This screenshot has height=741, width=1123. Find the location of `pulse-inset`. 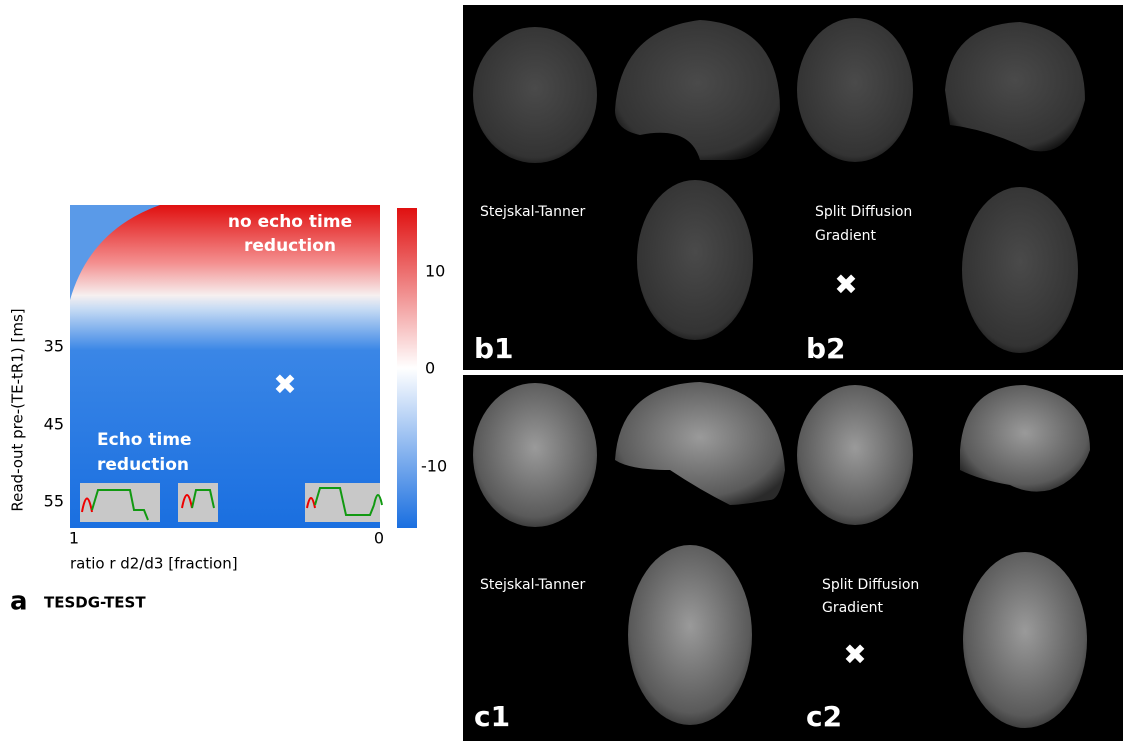

pulse-inset is located at coordinates (231, 502).